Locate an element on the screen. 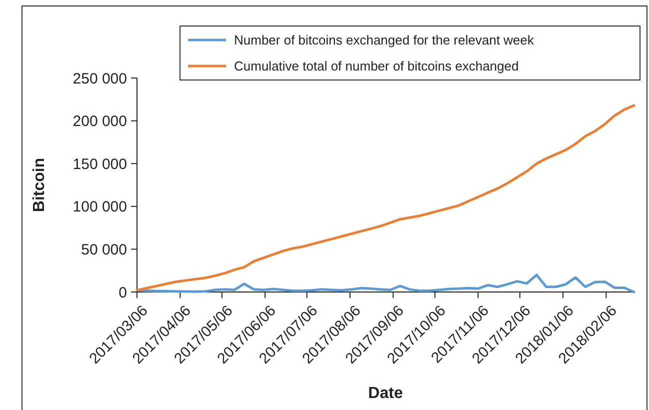 Image resolution: width=649 pixels, height=410 pixels. y-tick-label: 50 000 is located at coordinates (104, 249).